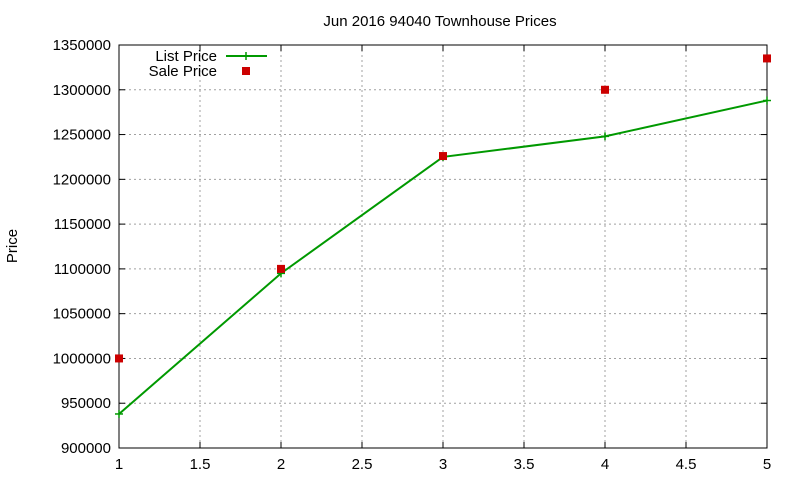 This screenshot has height=480, width=800. I want to click on y-tick-label: 1350000, so click(82, 45).